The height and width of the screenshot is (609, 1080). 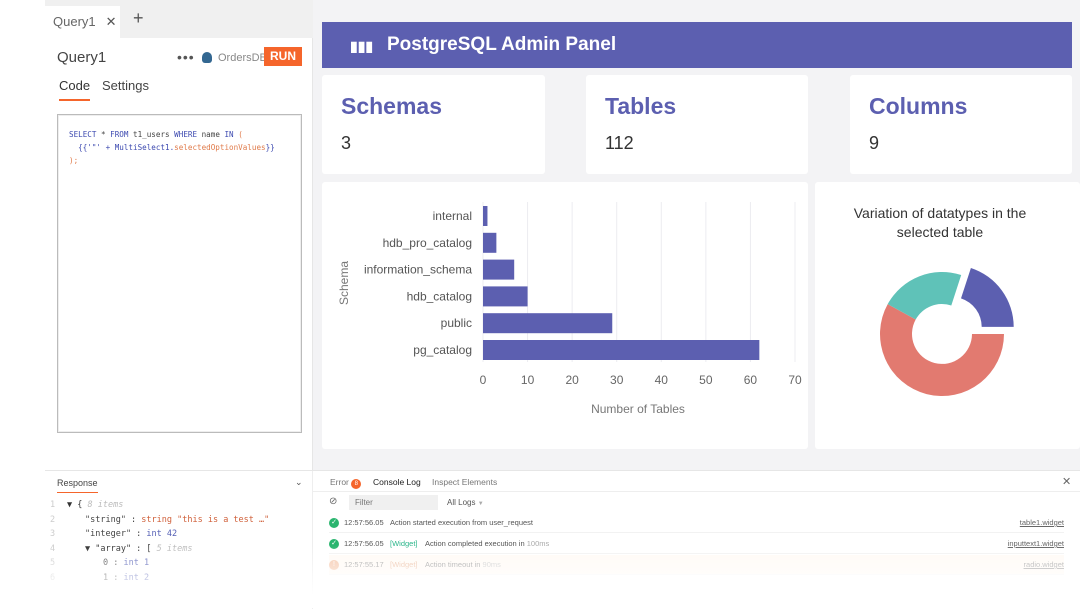 I want to click on success-check-icon: ✓, so click(x=334, y=544).